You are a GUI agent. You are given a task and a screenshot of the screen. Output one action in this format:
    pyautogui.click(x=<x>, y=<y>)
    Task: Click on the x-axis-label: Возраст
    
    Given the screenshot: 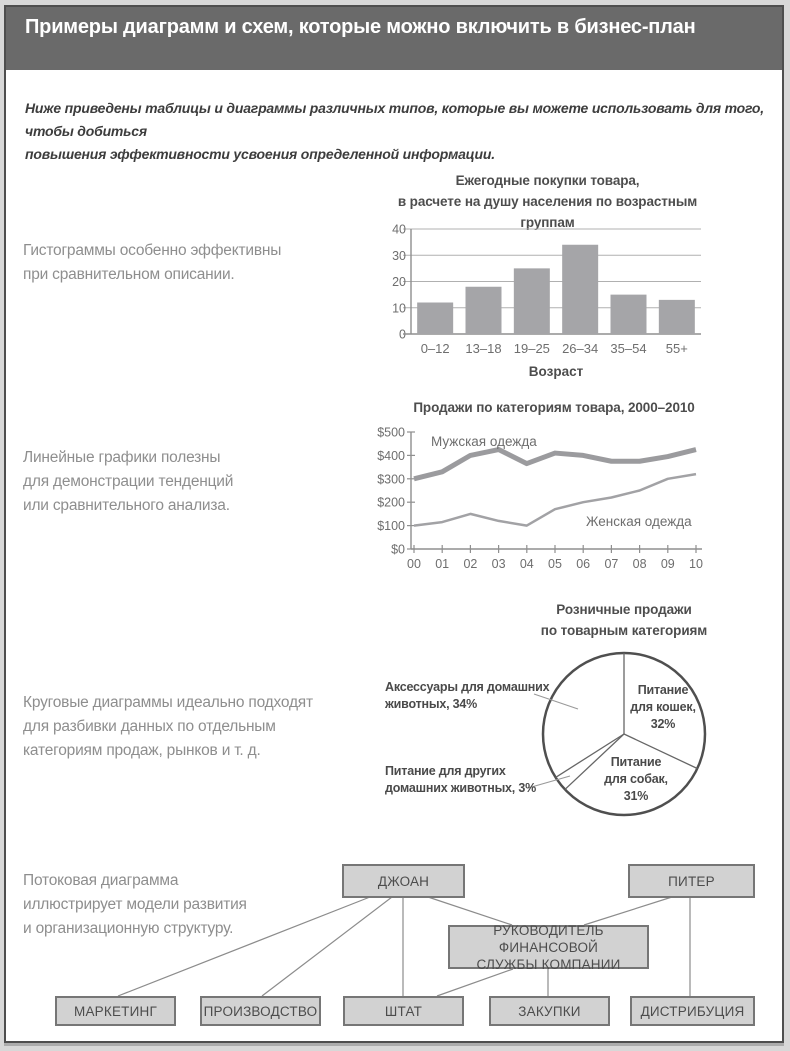 What is the action you would take?
    pyautogui.click(x=556, y=371)
    